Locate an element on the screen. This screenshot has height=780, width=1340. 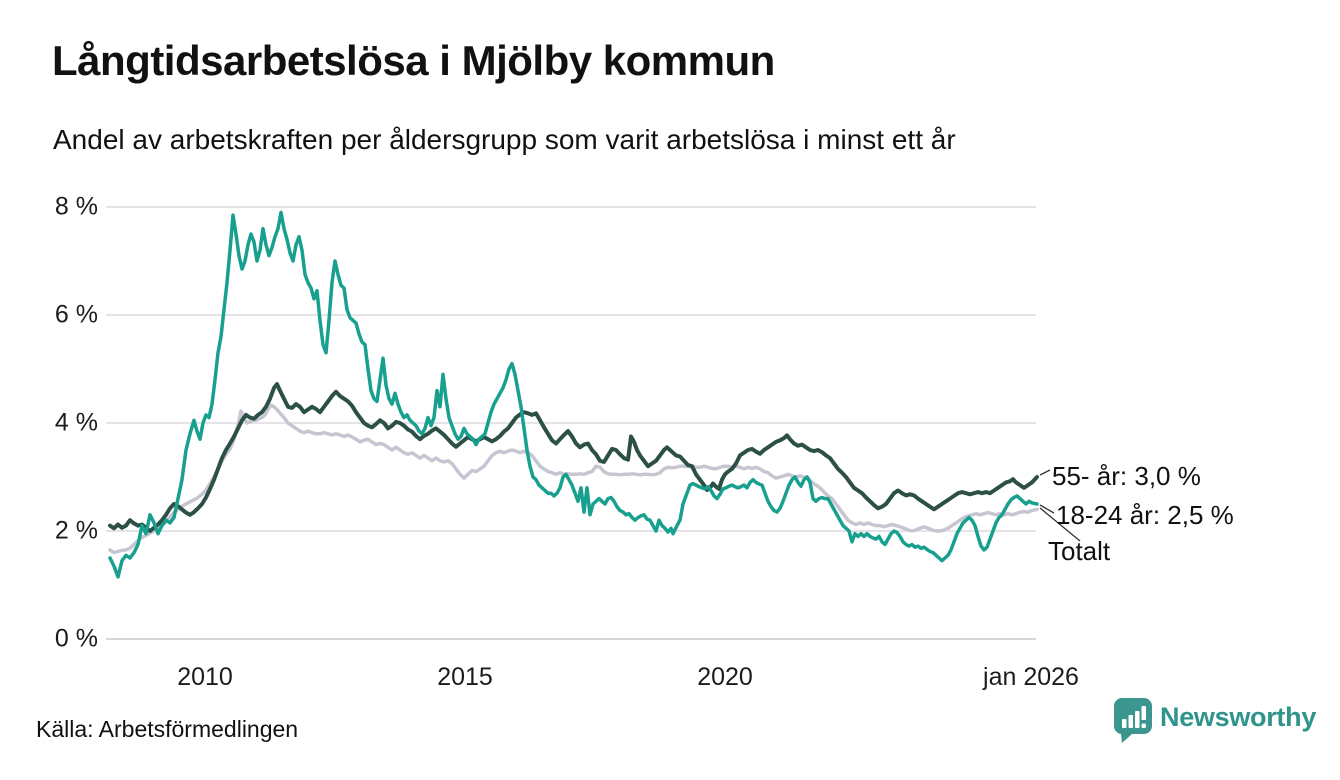
y-tick-label: 6 % is located at coordinates (76, 314).